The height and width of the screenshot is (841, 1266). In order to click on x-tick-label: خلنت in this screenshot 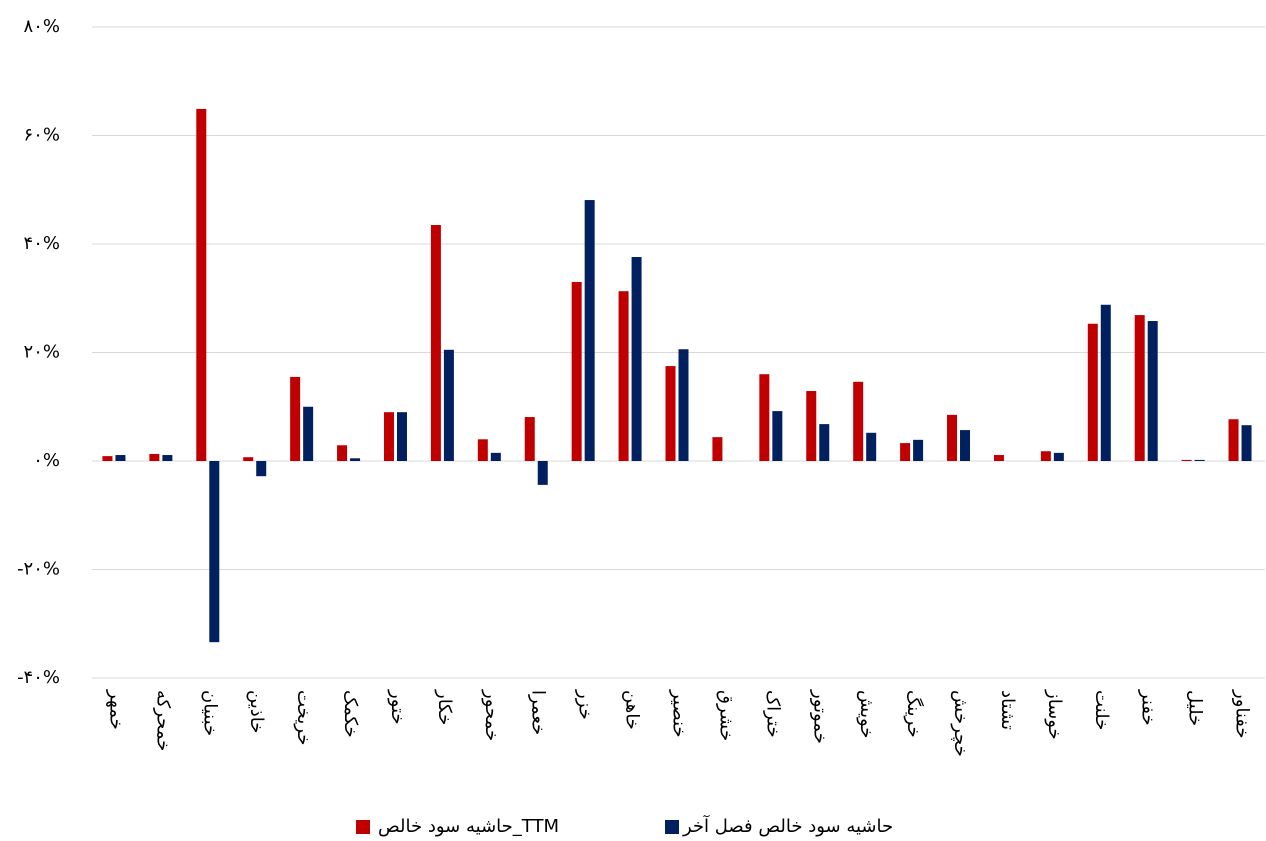, I will do `click(1101, 710)`.